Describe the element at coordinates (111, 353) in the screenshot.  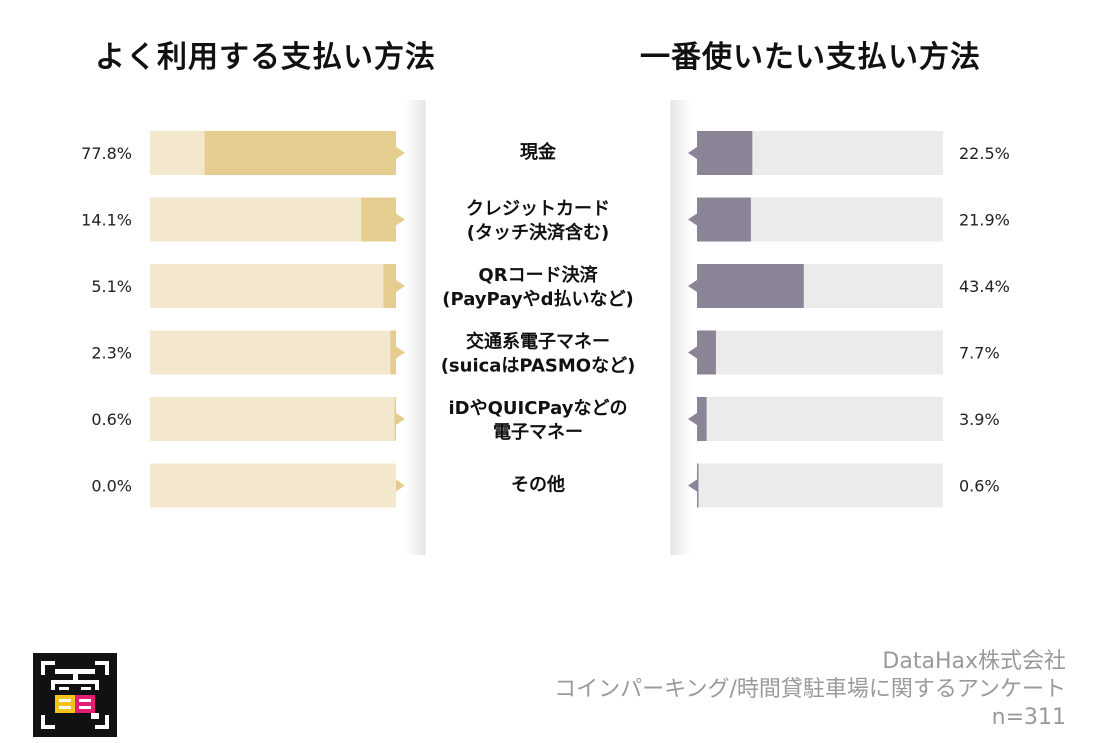
I see `left-value-label: 2.3%` at that location.